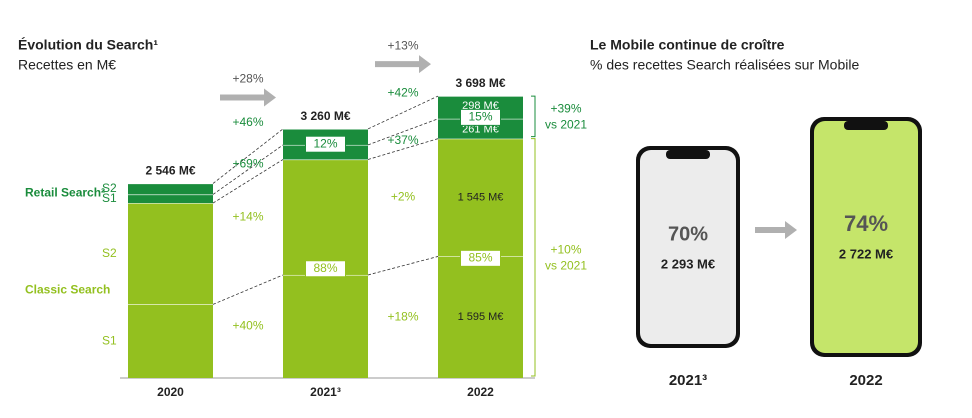  I want to click on total-growth: +28%, so click(247, 79).